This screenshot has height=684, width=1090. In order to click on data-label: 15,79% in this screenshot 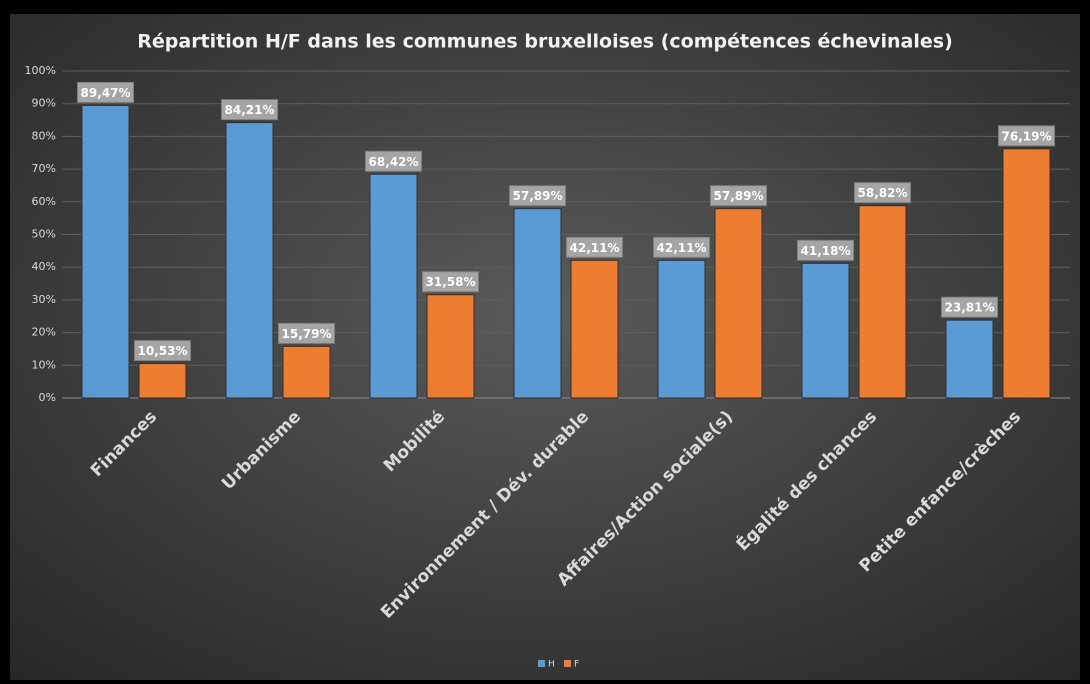, I will do `click(307, 334)`.